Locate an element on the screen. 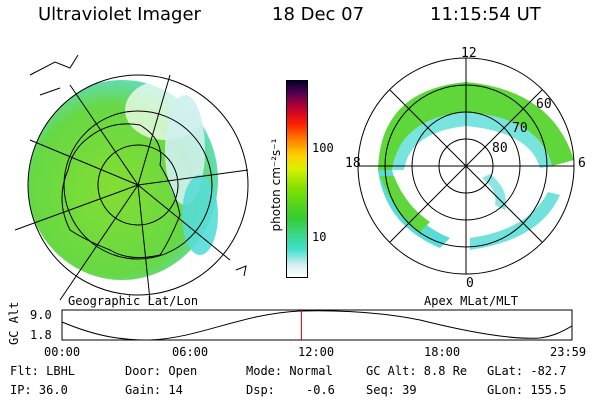  colorbar-tick-10: 10 is located at coordinates (319, 237).